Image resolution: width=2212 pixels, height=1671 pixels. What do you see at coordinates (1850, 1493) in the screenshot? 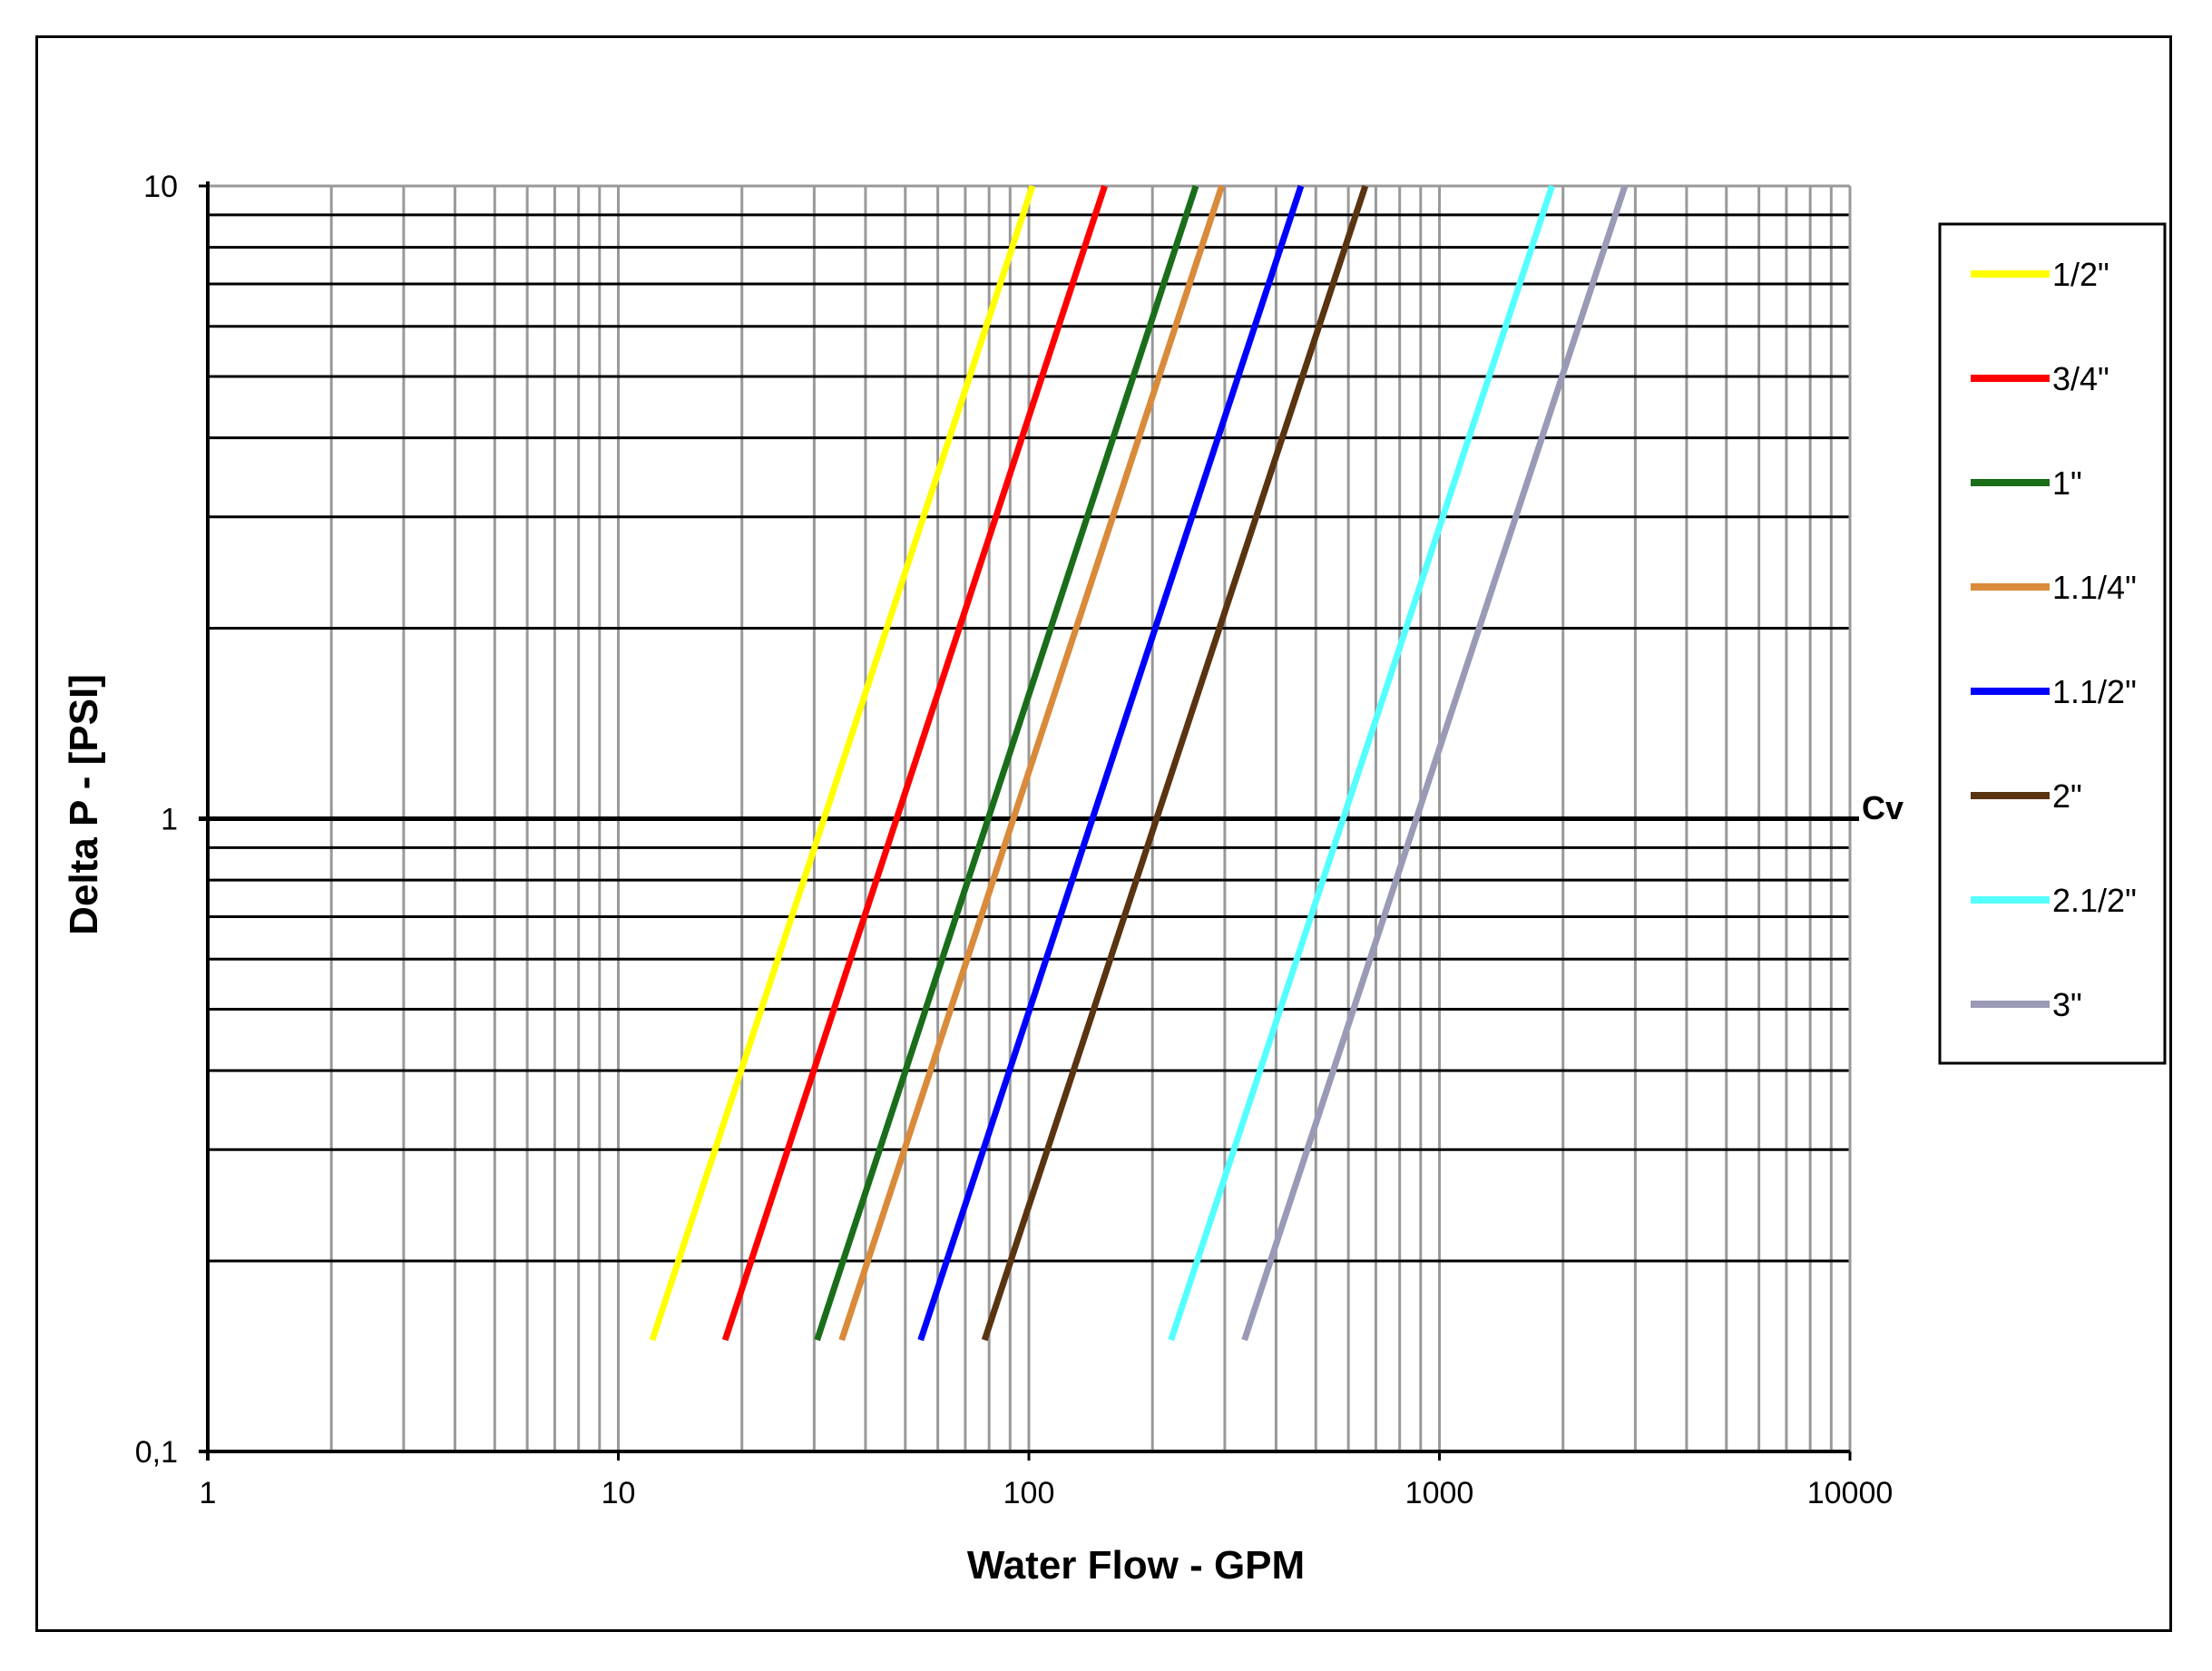
I see `x-tick-label: 10000` at bounding box center [1850, 1493].